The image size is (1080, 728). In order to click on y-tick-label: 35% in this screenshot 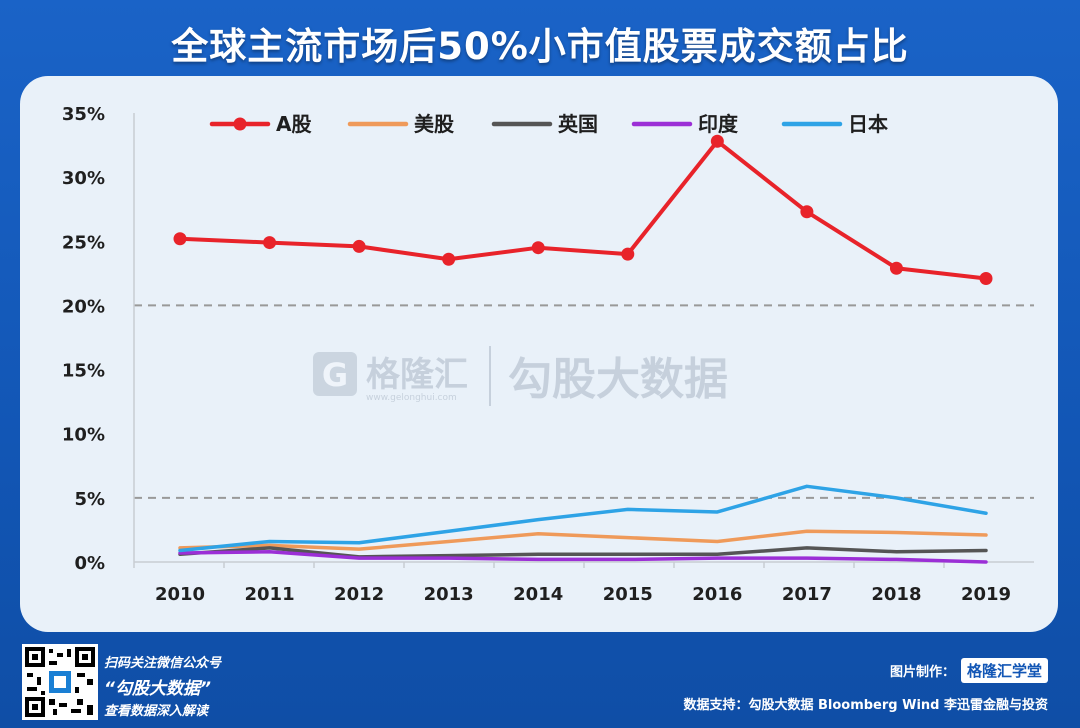, I will do `click(83, 114)`.